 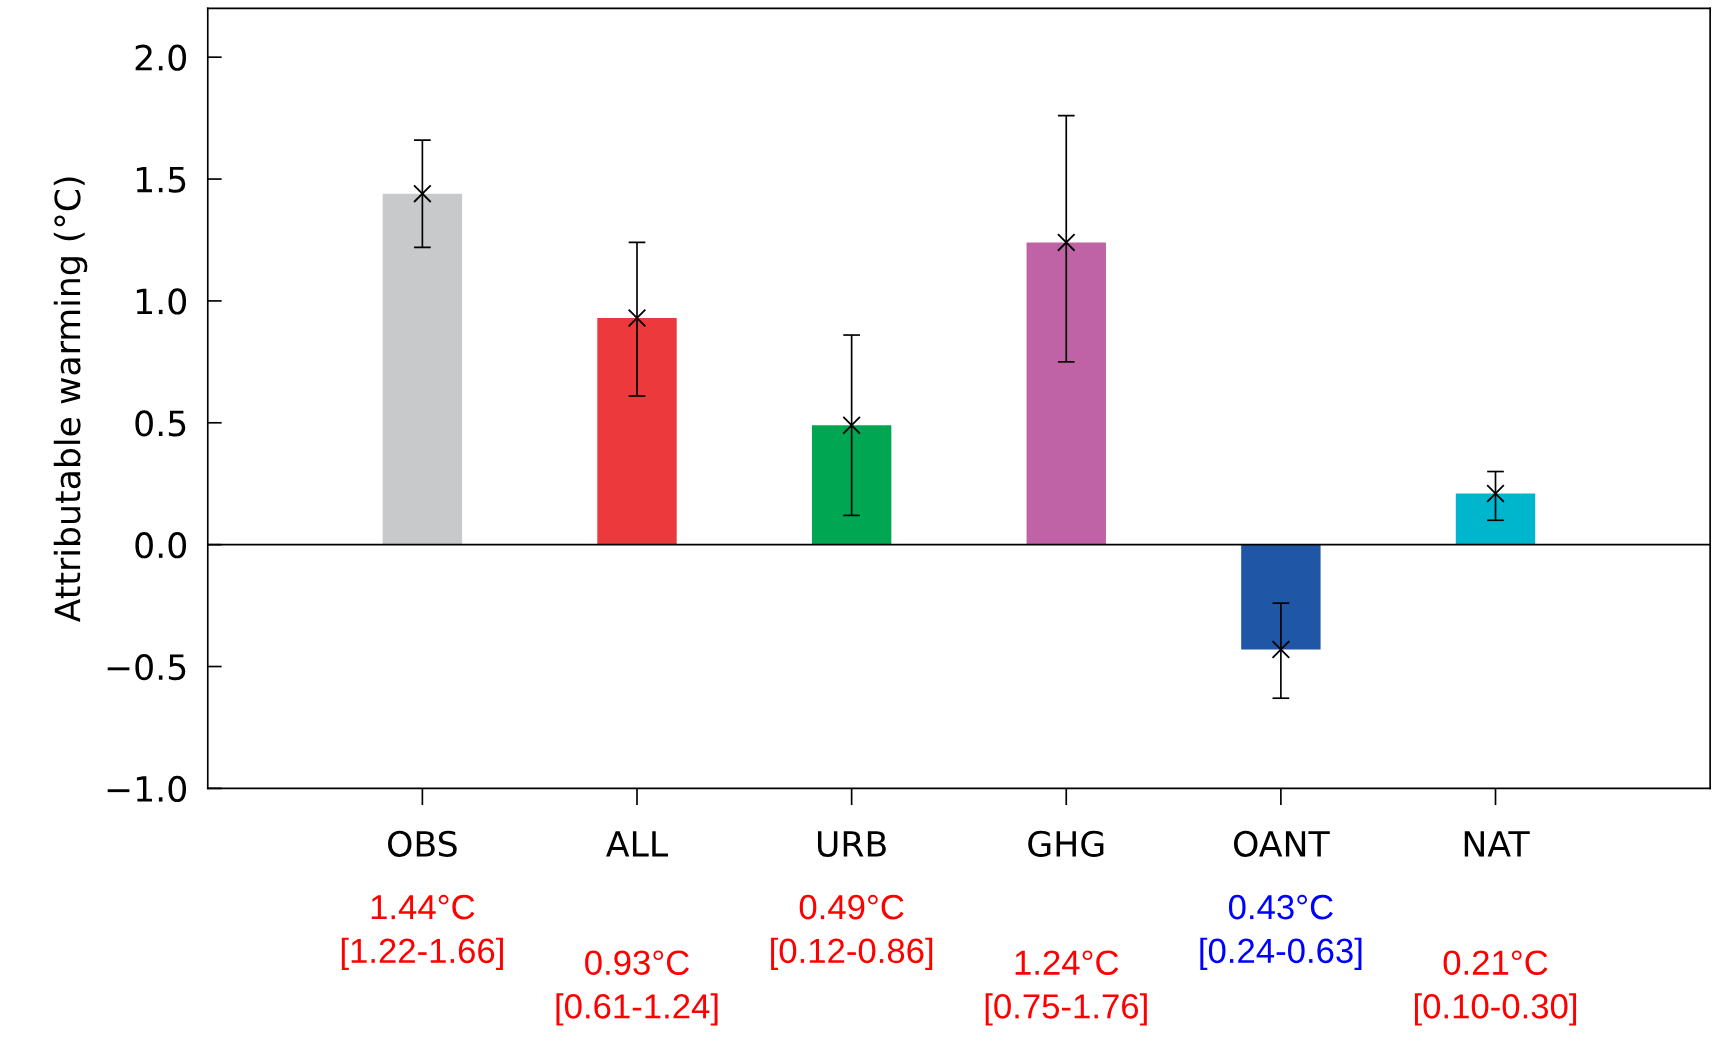 What do you see at coordinates (637, 988) in the screenshot?
I see `text: 0.93°C [0.61-1.24]` at bounding box center [637, 988].